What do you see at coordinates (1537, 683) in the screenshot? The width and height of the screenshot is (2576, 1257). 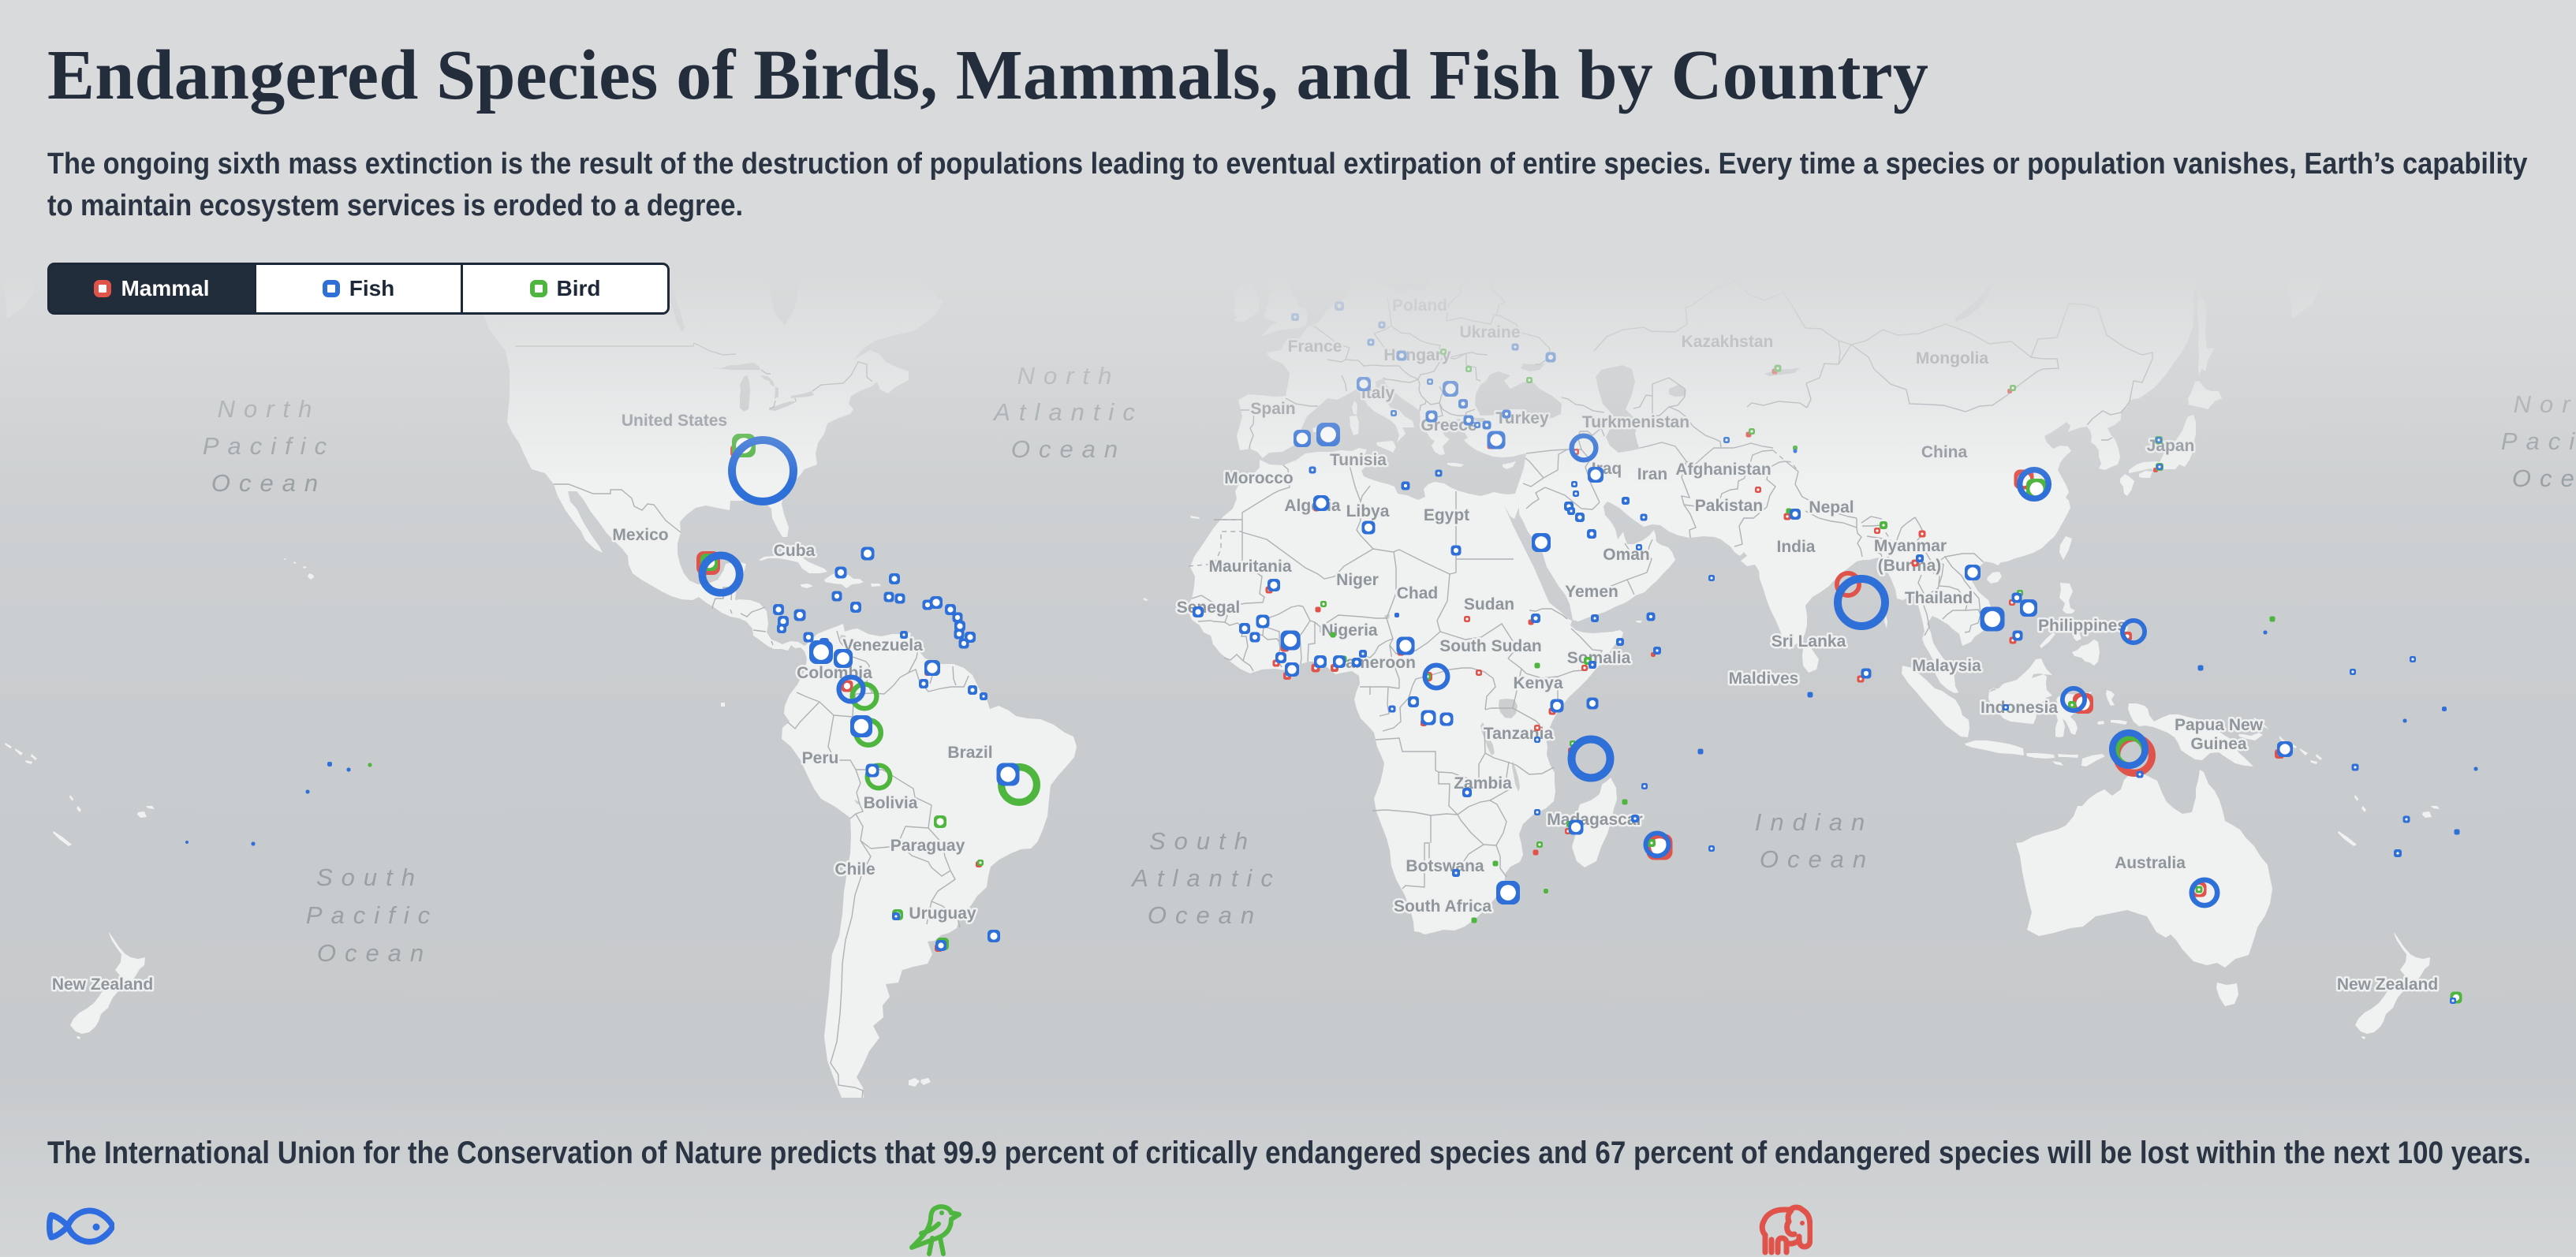 I see `svg-text: Kenya` at bounding box center [1537, 683].